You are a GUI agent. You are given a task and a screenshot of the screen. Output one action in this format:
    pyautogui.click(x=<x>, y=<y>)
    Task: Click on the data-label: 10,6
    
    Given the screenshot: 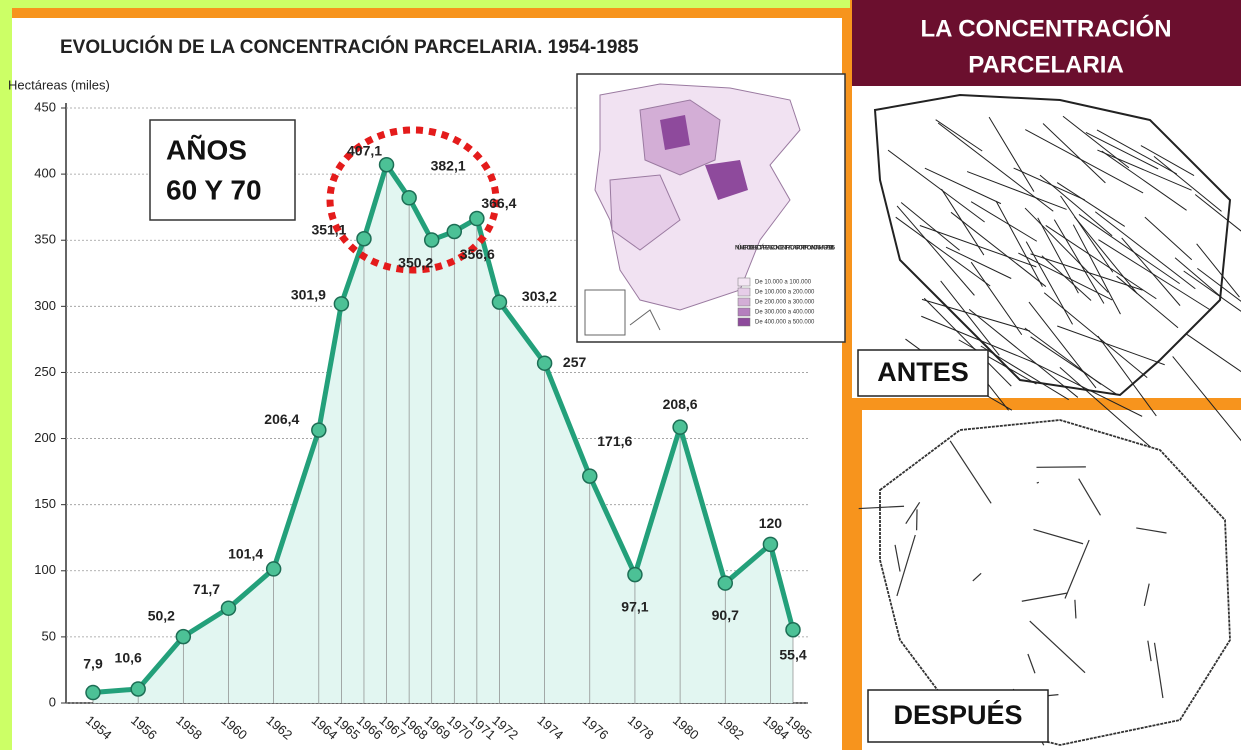 What is the action you would take?
    pyautogui.click(x=128, y=658)
    